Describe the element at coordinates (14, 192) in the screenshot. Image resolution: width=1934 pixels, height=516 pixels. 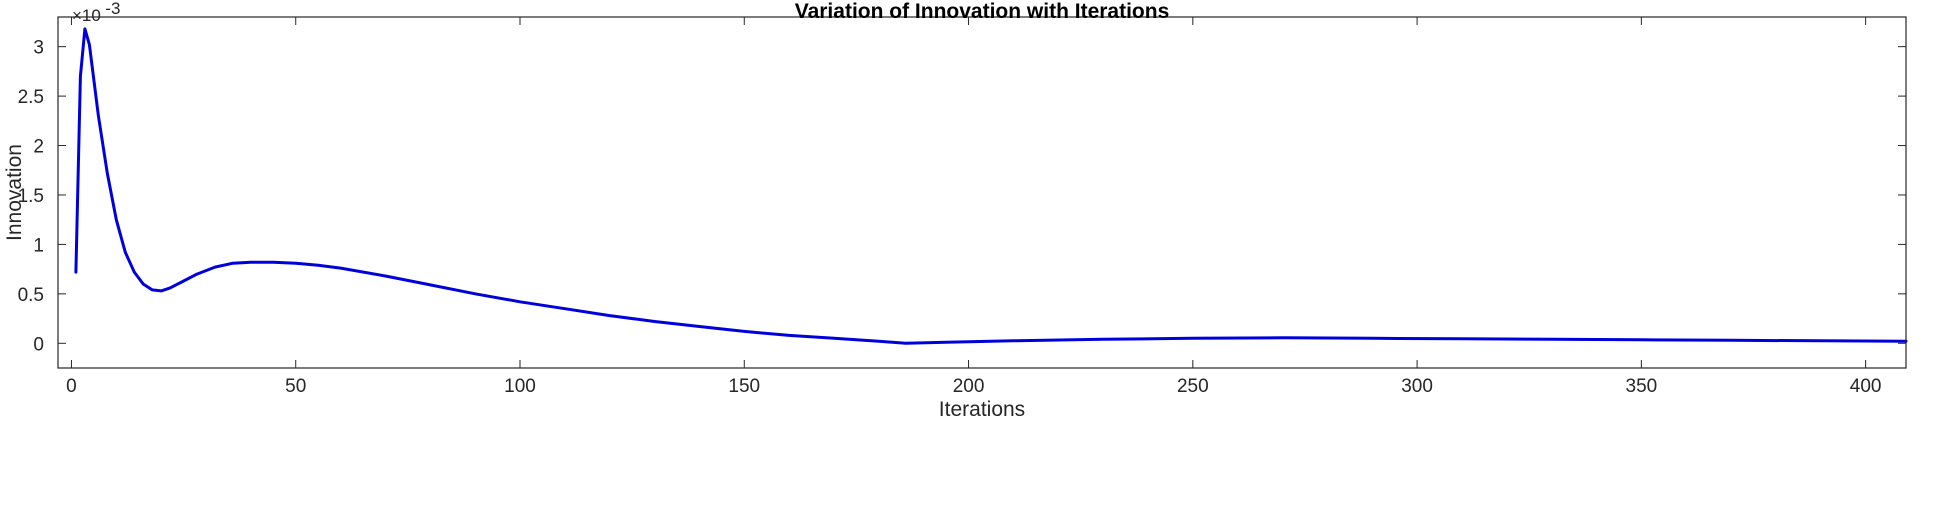
I see `y-axis-label: Innovation` at that location.